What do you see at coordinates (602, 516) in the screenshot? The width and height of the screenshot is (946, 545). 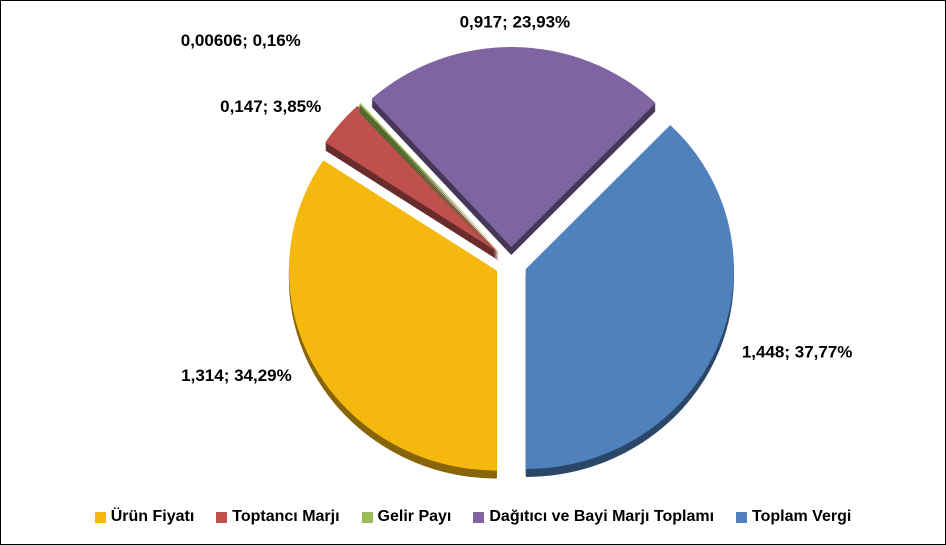 I see `legend-label: Dağıtıcı ve Bayi Marjı Toplamı` at bounding box center [602, 516].